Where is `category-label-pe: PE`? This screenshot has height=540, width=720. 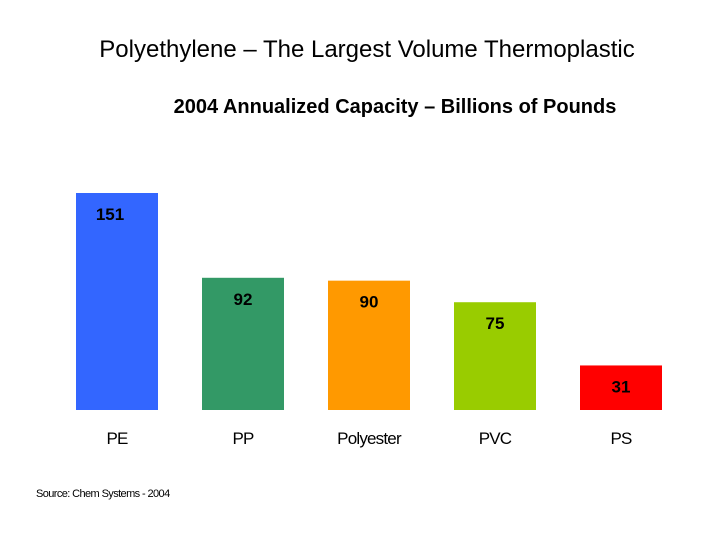 category-label-pe: PE is located at coordinates (117, 438).